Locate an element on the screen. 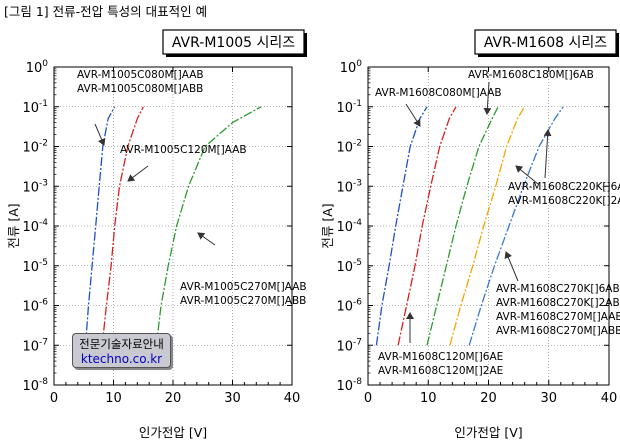 The width and height of the screenshot is (620, 442). series-annotation: AVR-M1608C270M[]AAB is located at coordinates (558, 317).